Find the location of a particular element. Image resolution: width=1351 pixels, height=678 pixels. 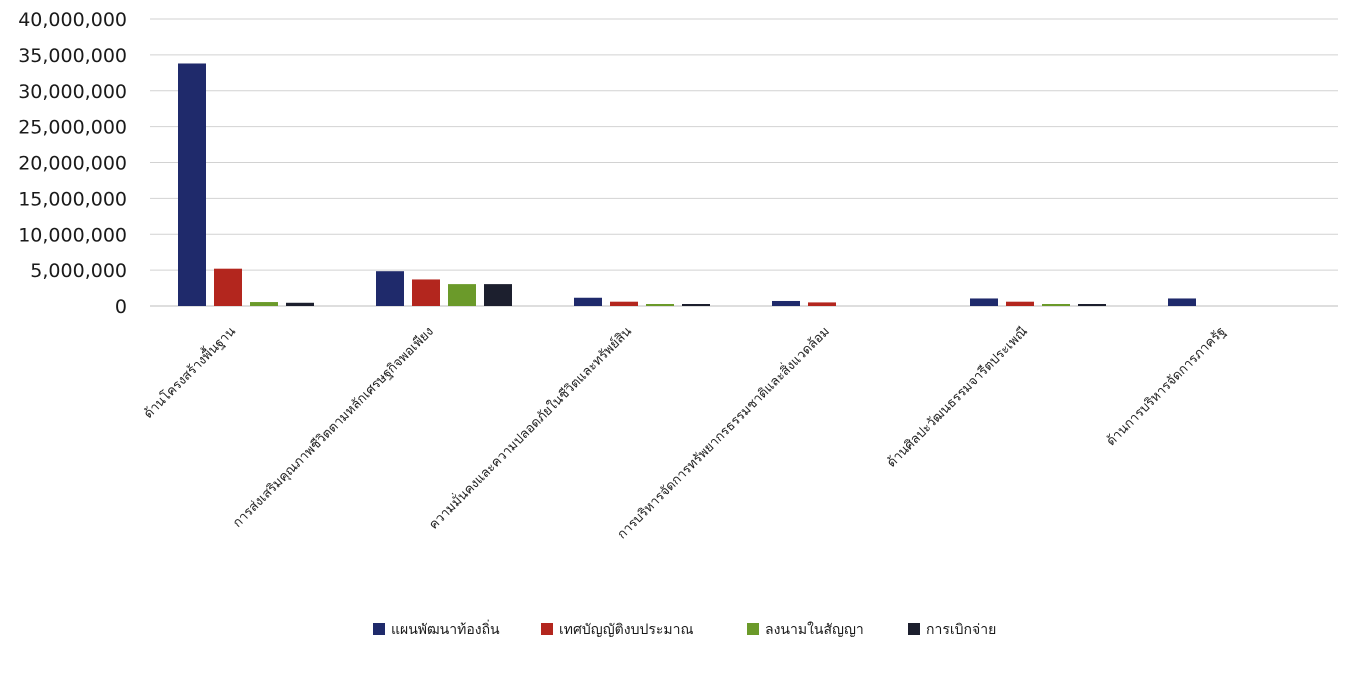

legend-item: เทศบัญญัติงบประมาณ is located at coordinates (617, 630).